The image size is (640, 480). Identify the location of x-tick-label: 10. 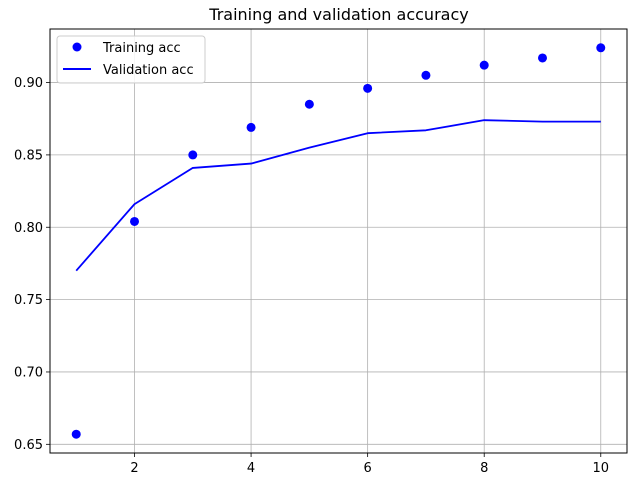
(600, 468).